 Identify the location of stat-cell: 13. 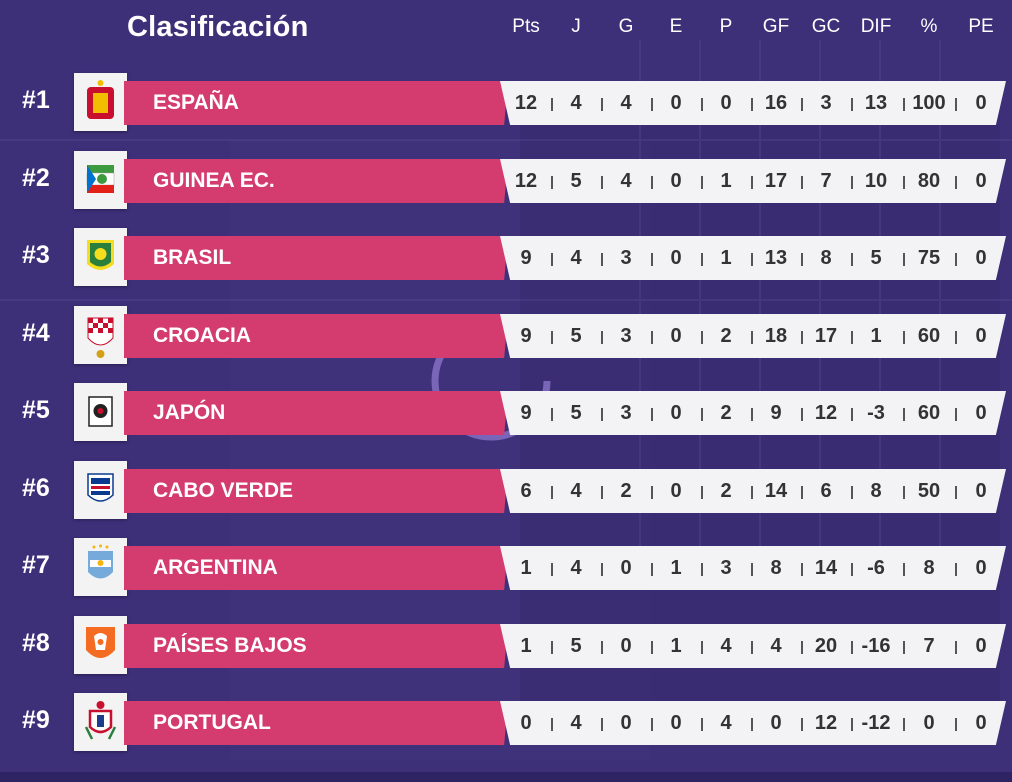
(776, 258).